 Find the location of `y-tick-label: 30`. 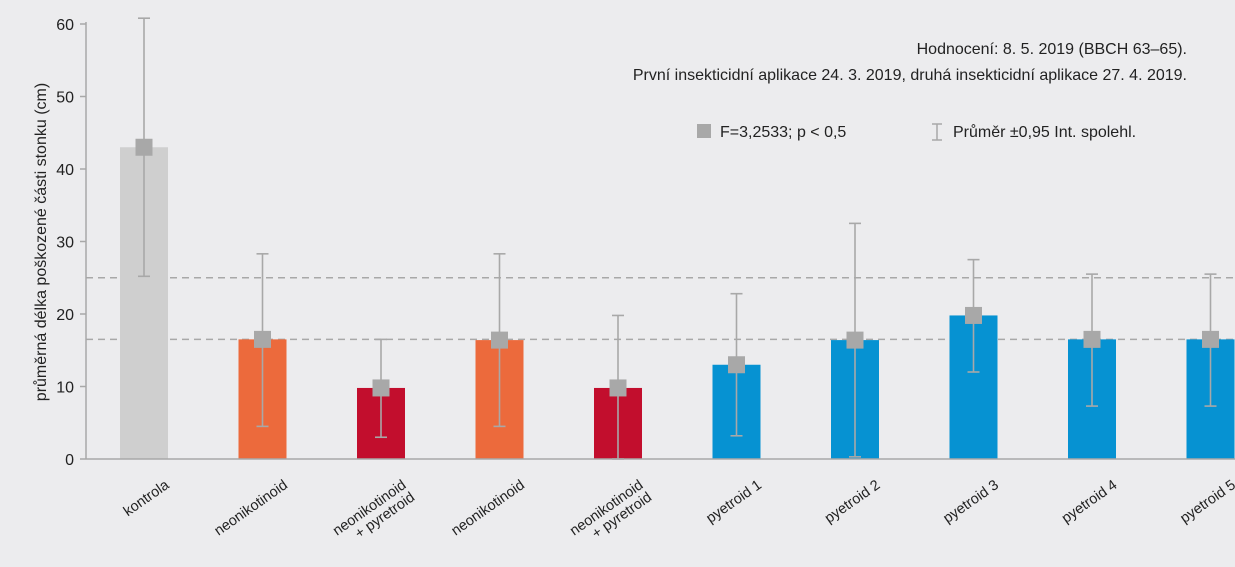

y-tick-label: 30 is located at coordinates (65, 243).